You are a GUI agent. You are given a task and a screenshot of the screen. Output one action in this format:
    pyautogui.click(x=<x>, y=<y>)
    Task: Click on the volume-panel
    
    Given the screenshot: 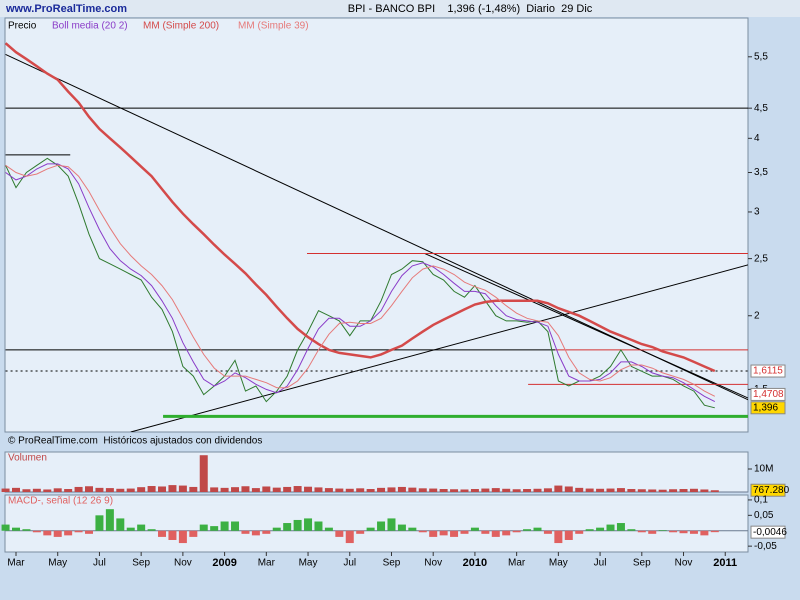 What is the action you would take?
    pyautogui.click(x=376, y=472)
    